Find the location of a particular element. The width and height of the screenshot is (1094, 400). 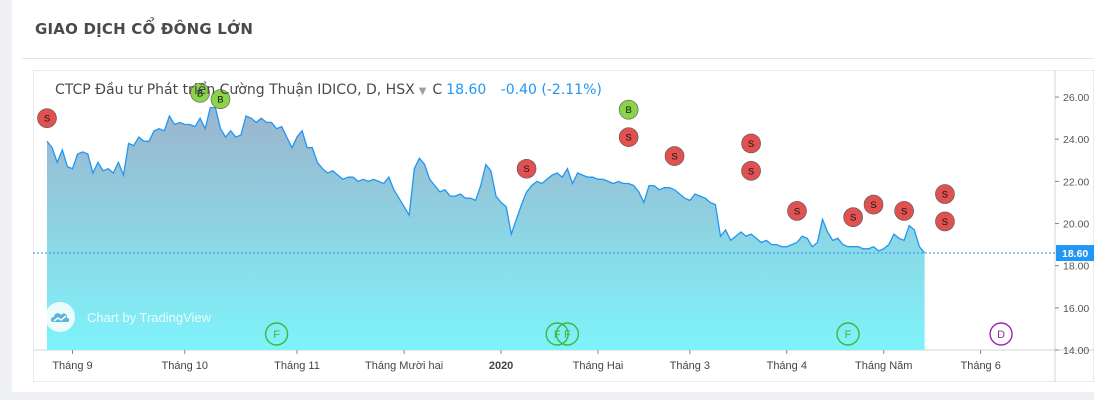

tradingview-watermark: Chart by TradingView is located at coordinates (128, 317).